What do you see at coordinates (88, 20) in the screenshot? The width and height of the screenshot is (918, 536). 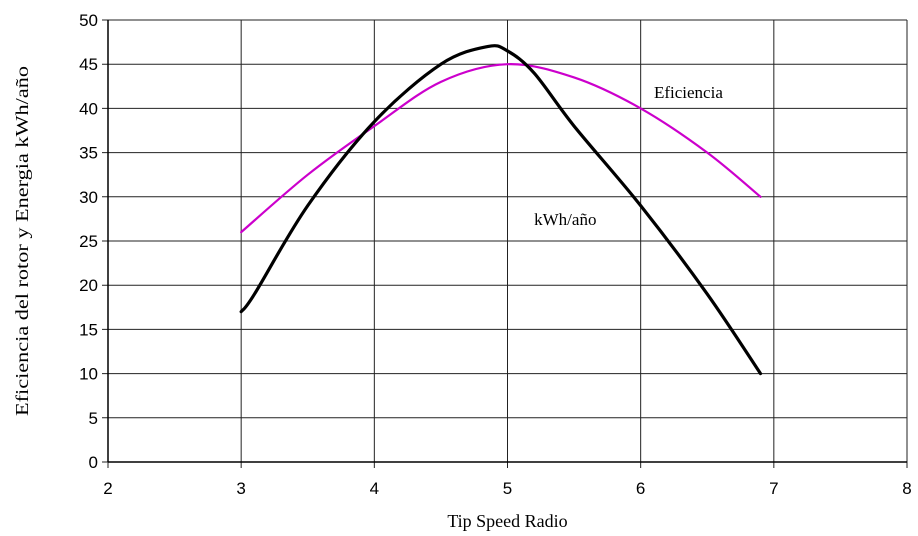 I see `y-tick-label: 50` at bounding box center [88, 20].